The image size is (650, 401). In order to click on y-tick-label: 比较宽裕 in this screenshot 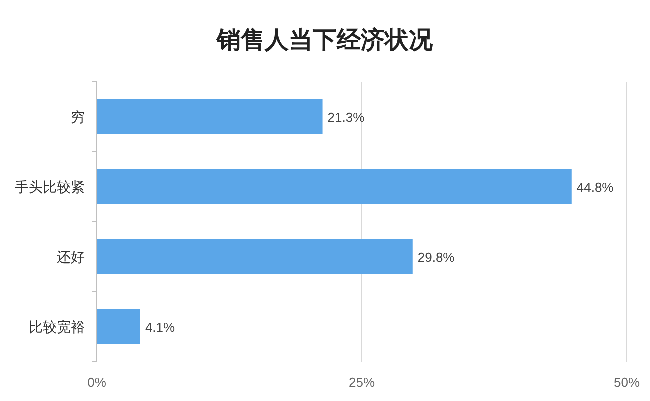, I will do `click(57, 327)`.